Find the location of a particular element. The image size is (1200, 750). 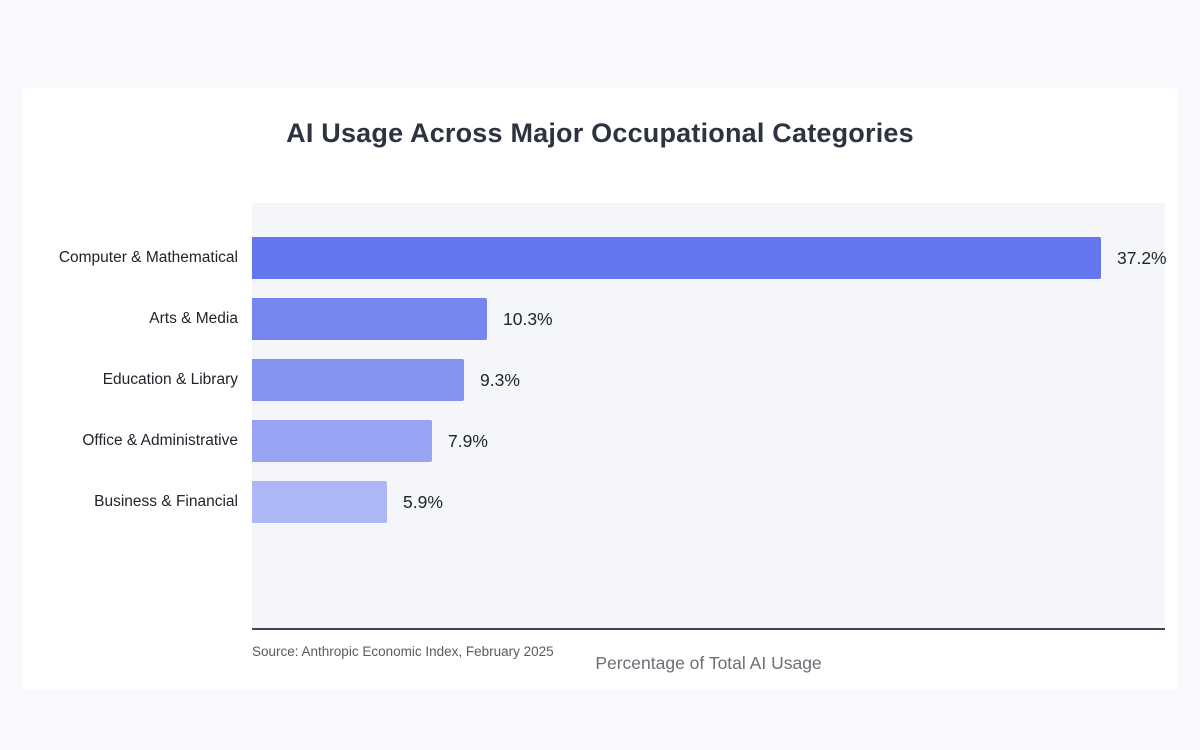

category-label: Computer & Mathematical is located at coordinates (148, 257).